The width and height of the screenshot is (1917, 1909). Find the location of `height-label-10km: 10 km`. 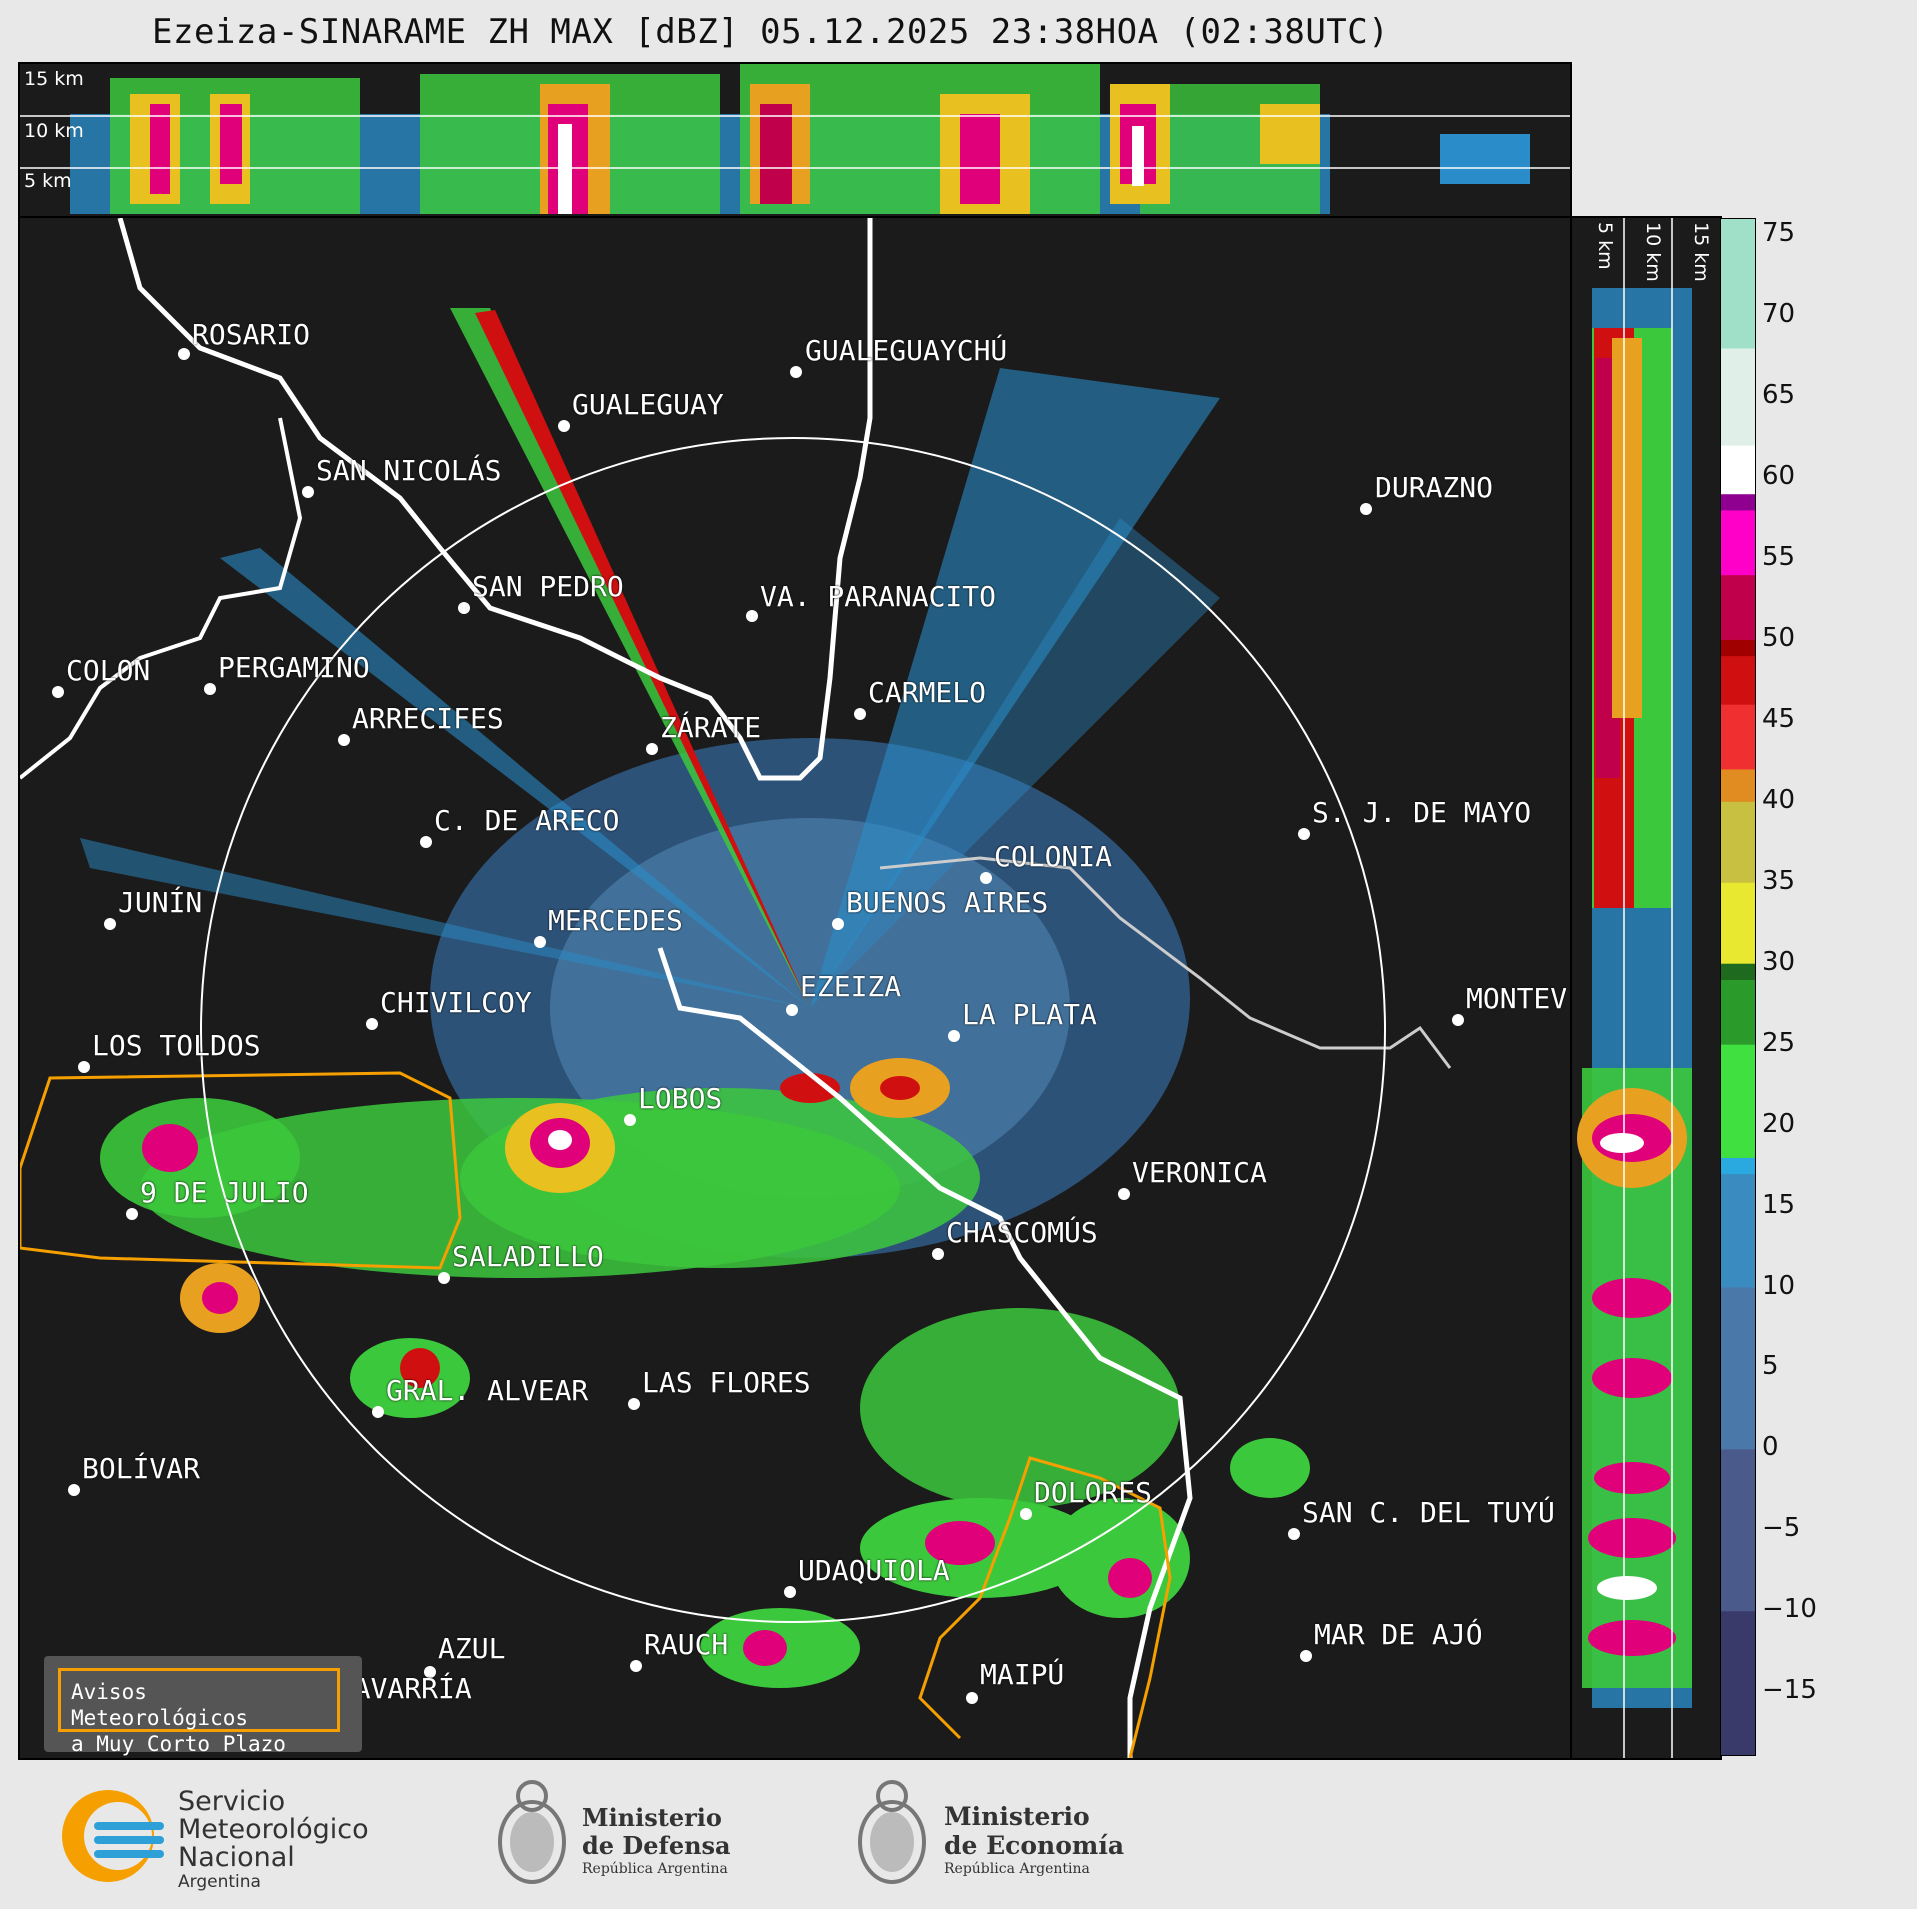

height-label-10km: 10 km is located at coordinates (54, 131).